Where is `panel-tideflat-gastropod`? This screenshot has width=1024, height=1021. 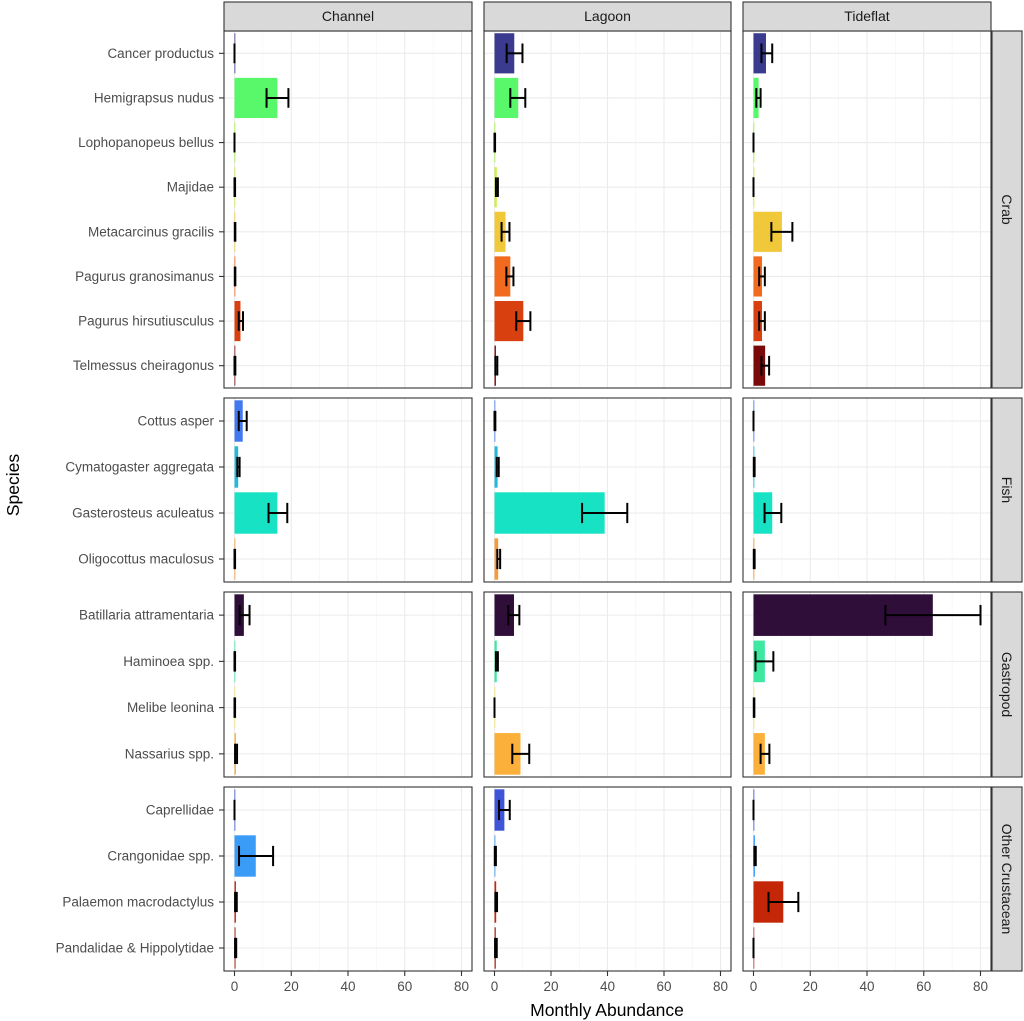
panel-tideflat-gastropod is located at coordinates (867, 684).